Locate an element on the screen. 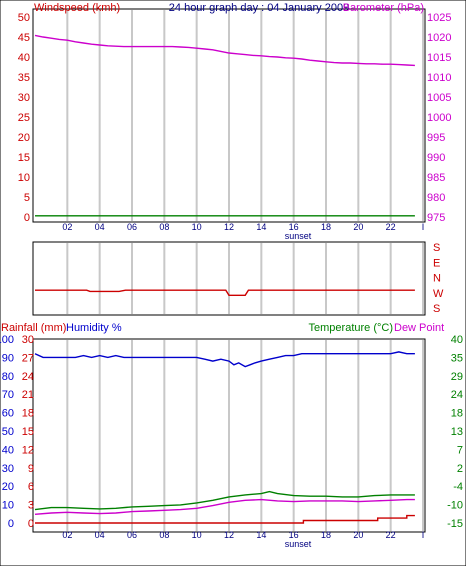  windspeed-tick-label: 35 is located at coordinates (24, 78).